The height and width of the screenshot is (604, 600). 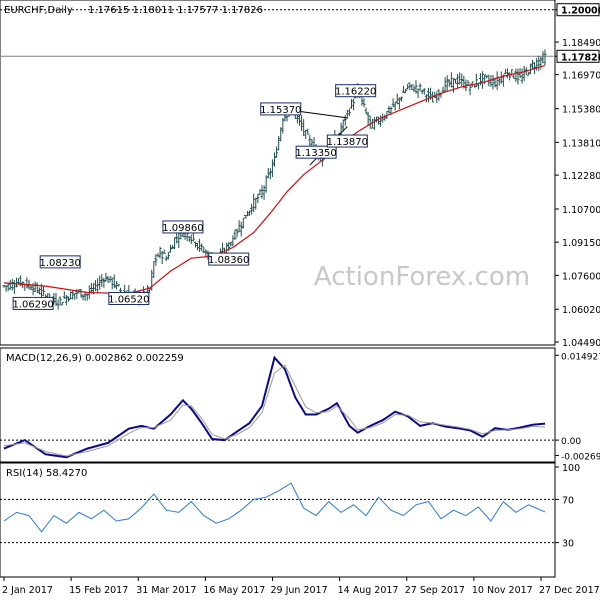 I want to click on price-annotation: 1.08230, so click(x=60, y=262).